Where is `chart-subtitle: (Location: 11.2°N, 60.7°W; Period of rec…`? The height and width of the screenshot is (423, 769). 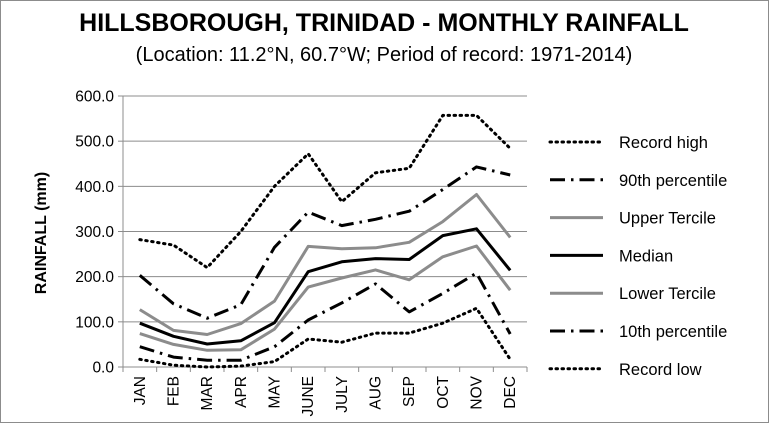 chart-subtitle: (Location: 11.2°N, 60.7°W; Period of rec… is located at coordinates (384, 55).